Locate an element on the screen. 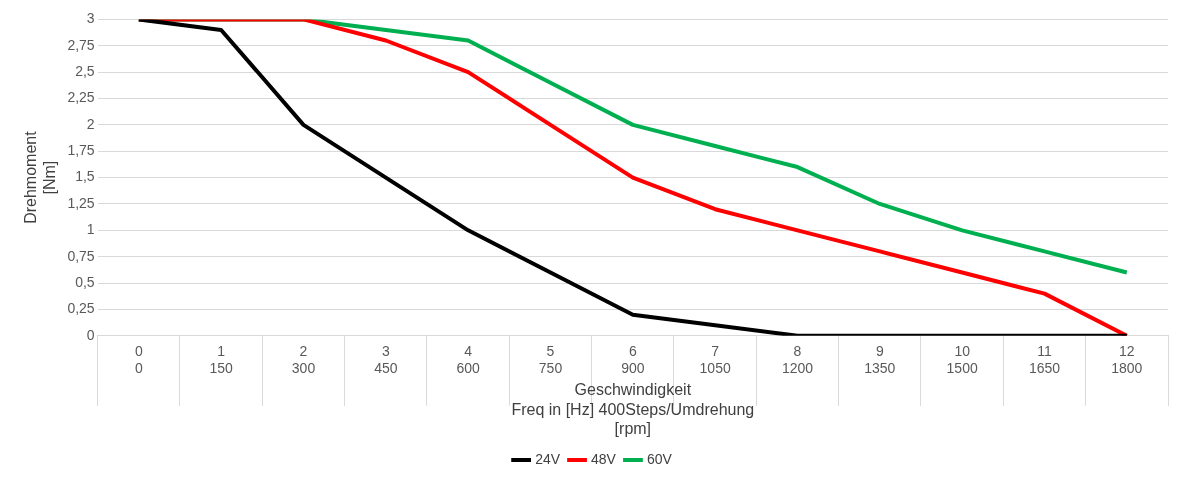 This screenshot has width=1186, height=485. x-tick-label: 4 600 is located at coordinates (468, 359).